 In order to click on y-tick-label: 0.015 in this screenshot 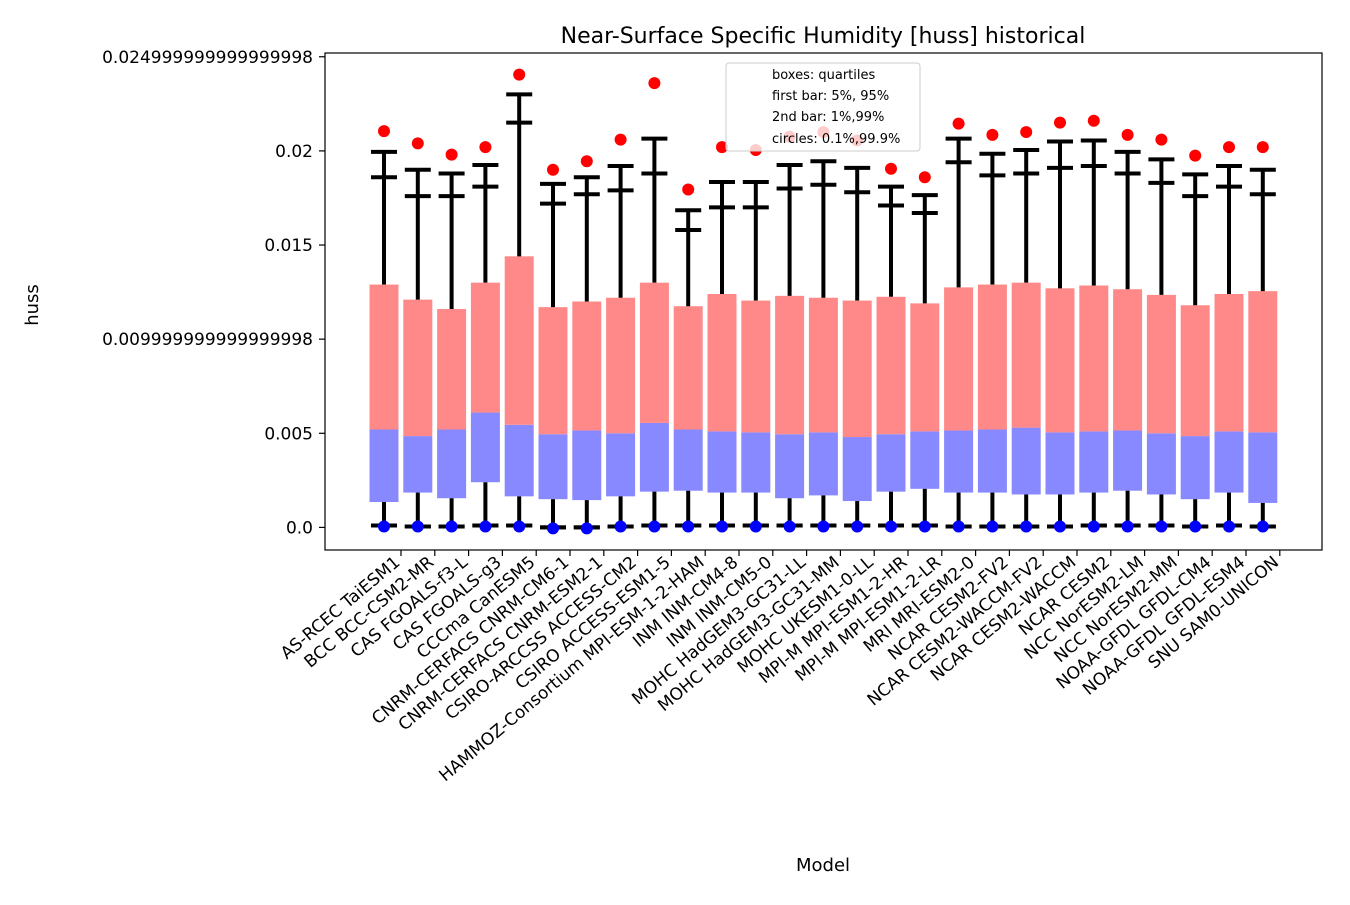, I will do `click(288, 246)`.